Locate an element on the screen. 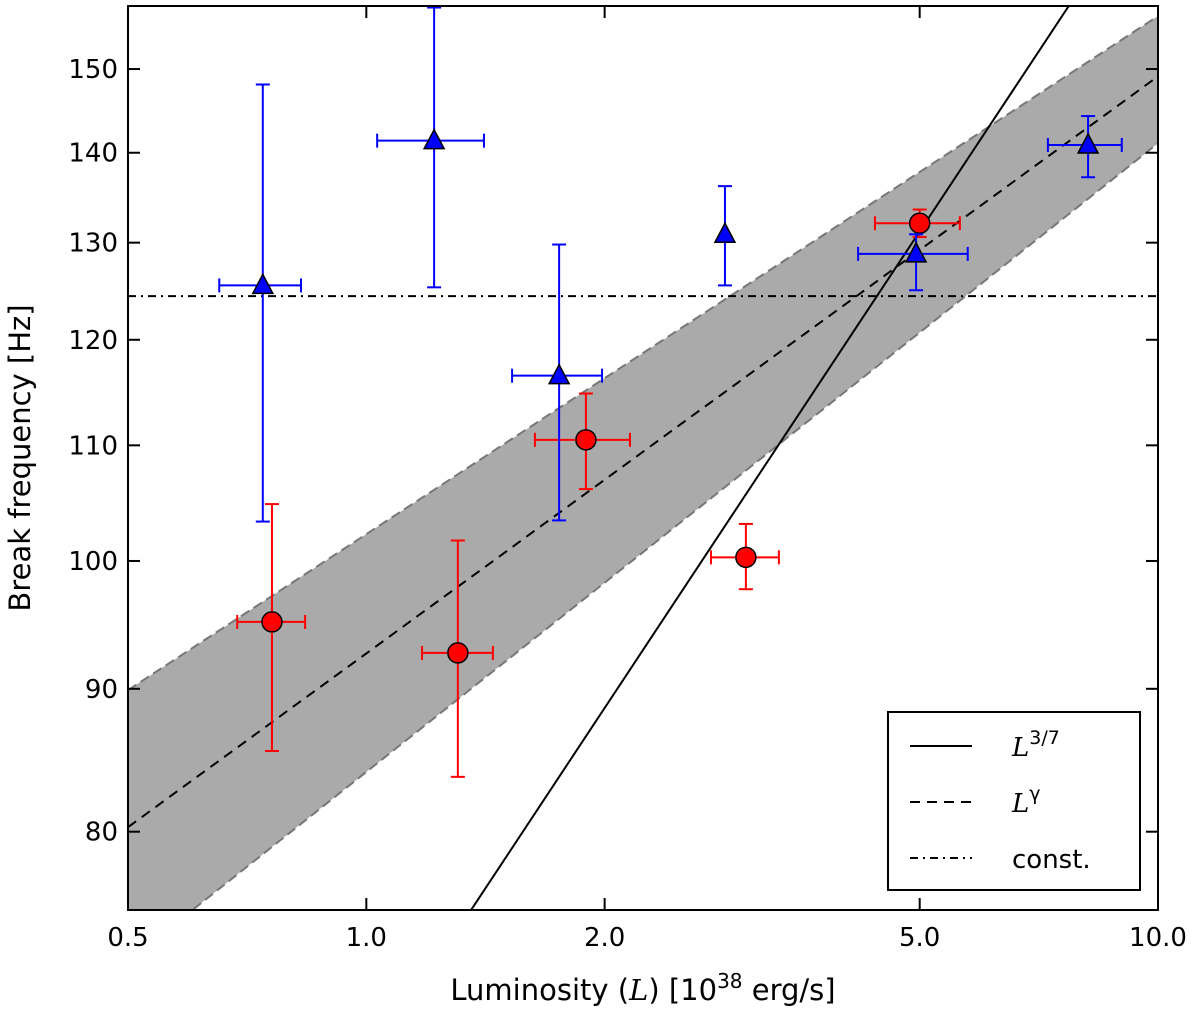  y-tick-label: 120 is located at coordinates (93, 341).